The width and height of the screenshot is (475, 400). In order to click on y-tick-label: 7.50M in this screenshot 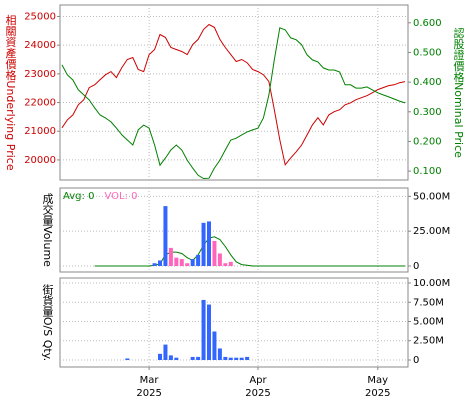, I will do `click(428, 302)`.